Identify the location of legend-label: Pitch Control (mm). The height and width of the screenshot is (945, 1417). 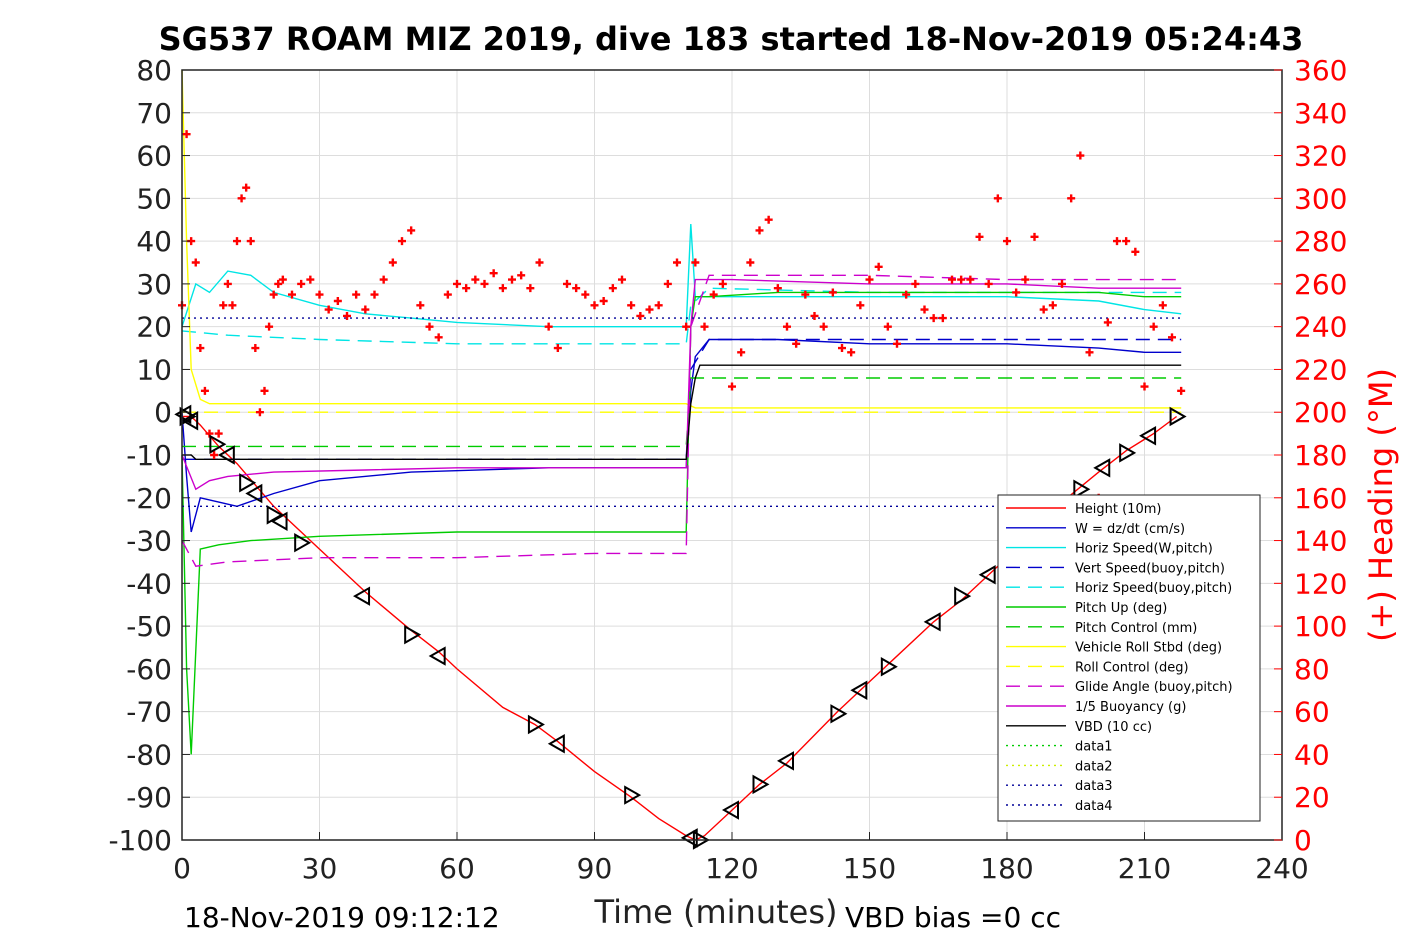
(1136, 628).